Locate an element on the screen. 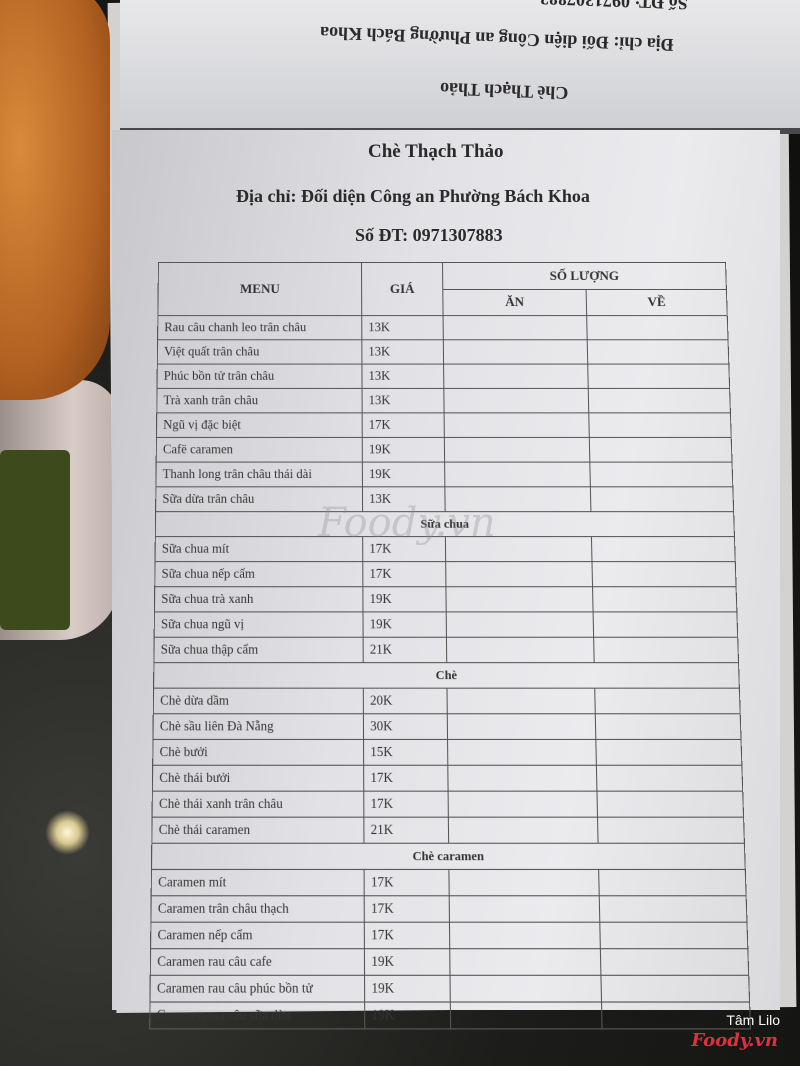 The height and width of the screenshot is (1066, 800). item-name: Chè thái bưởi is located at coordinates (258, 778).